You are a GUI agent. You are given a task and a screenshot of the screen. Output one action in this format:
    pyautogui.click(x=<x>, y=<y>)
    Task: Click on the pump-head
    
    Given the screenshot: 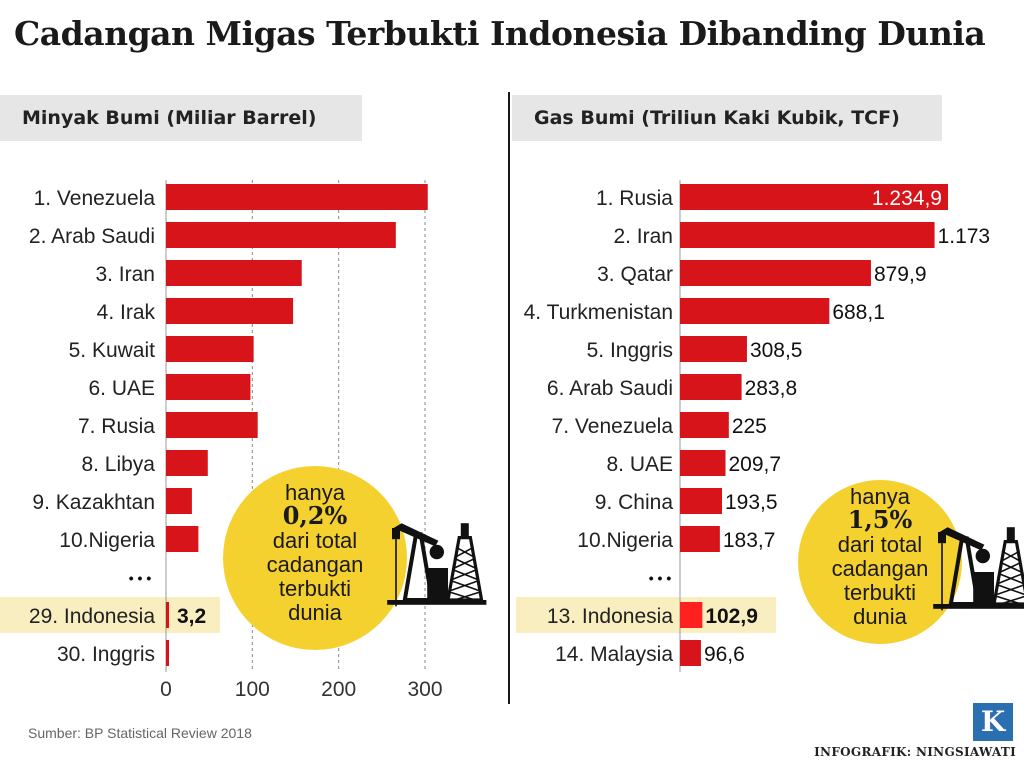 What is the action you would take?
    pyautogui.click(x=942, y=538)
    